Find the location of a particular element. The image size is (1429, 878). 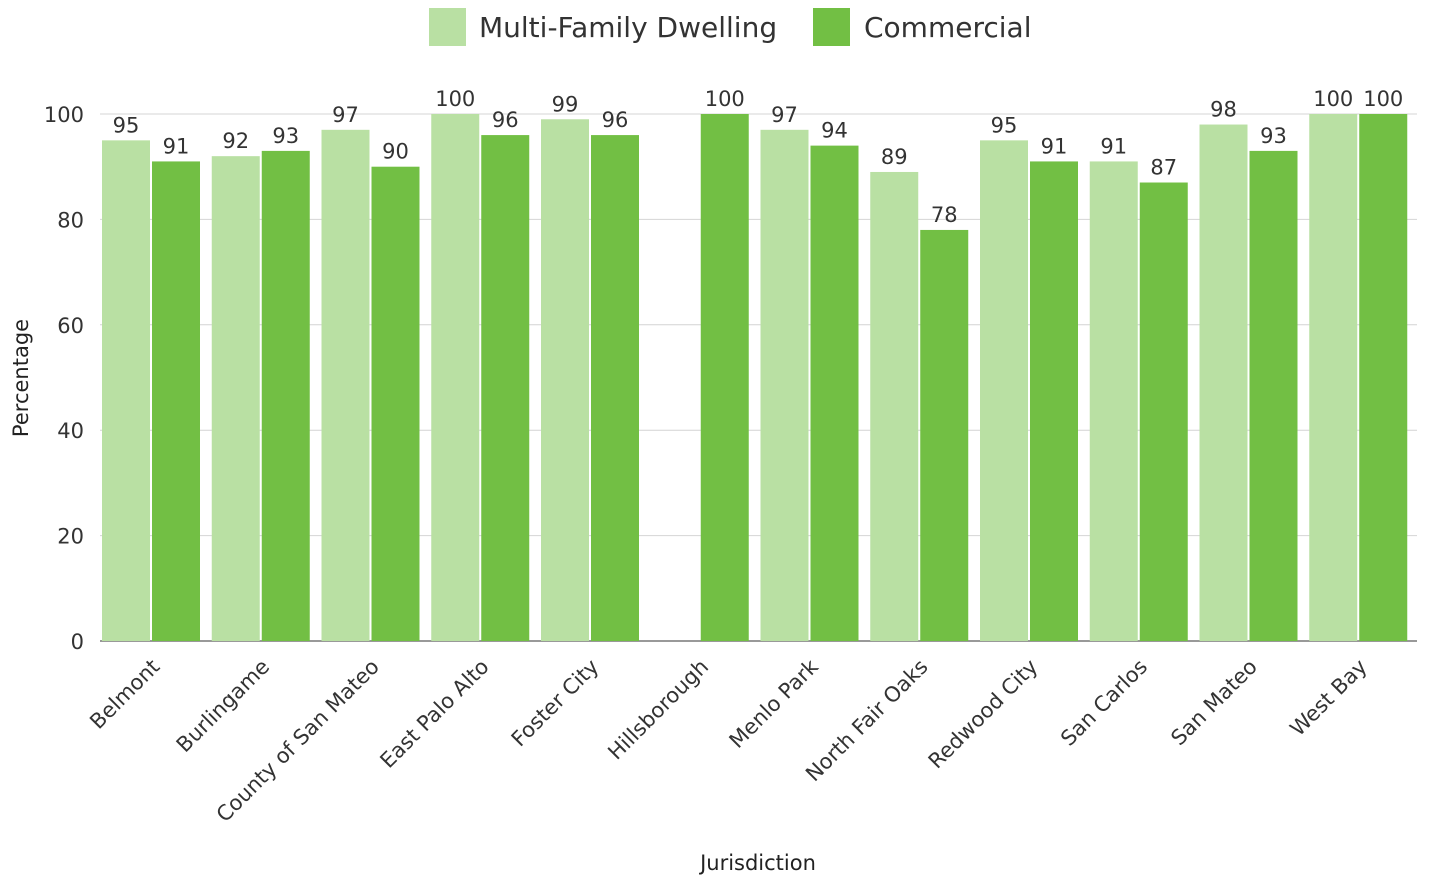

y-tick-label: 40 is located at coordinates (70, 431).